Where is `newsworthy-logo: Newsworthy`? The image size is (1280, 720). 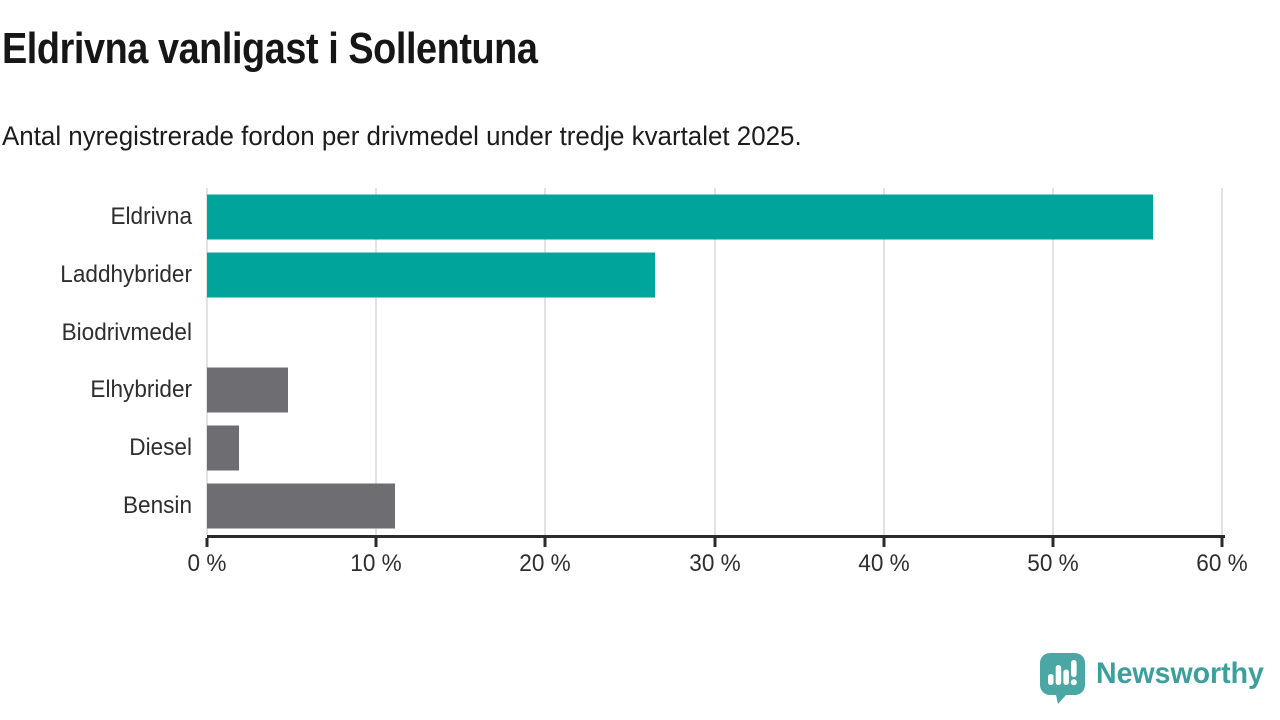 newsworthy-logo: Newsworthy is located at coordinates (1156, 678).